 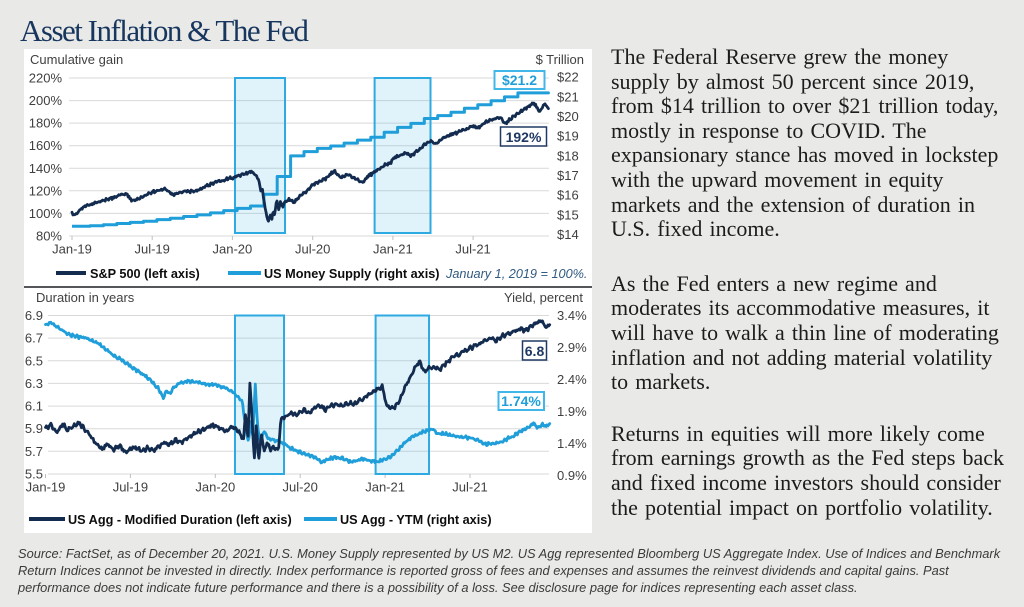 What do you see at coordinates (568, 234) in the screenshot?
I see `svg-text: $14` at bounding box center [568, 234].